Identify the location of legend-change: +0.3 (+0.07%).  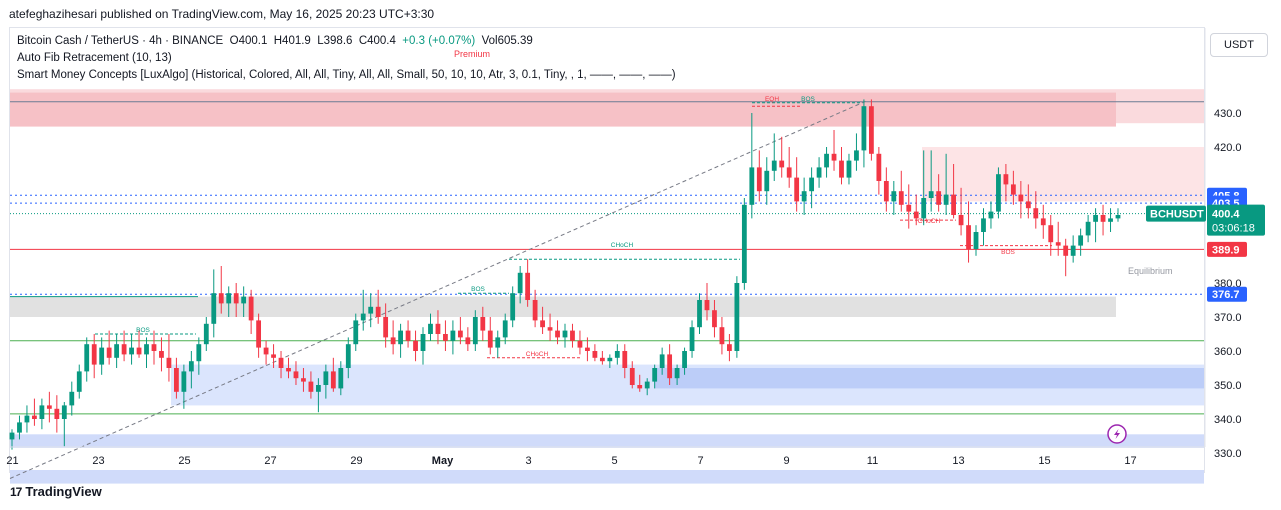
(439, 41).